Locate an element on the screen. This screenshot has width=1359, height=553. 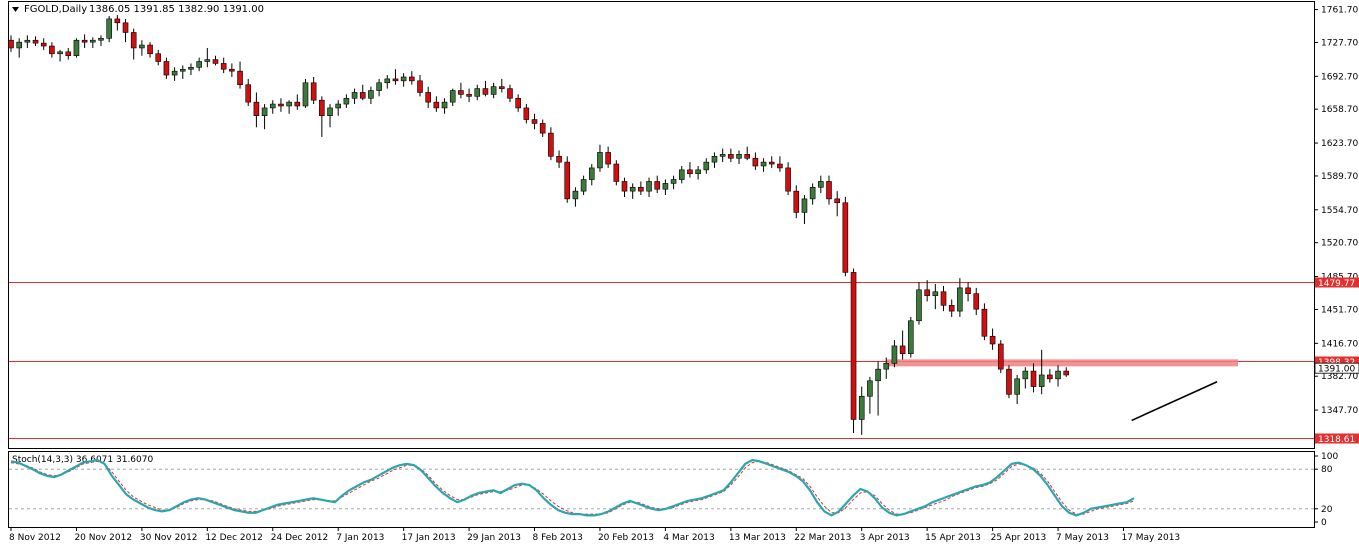
date-tick-label: 15 Apr 2013 is located at coordinates (953, 538).